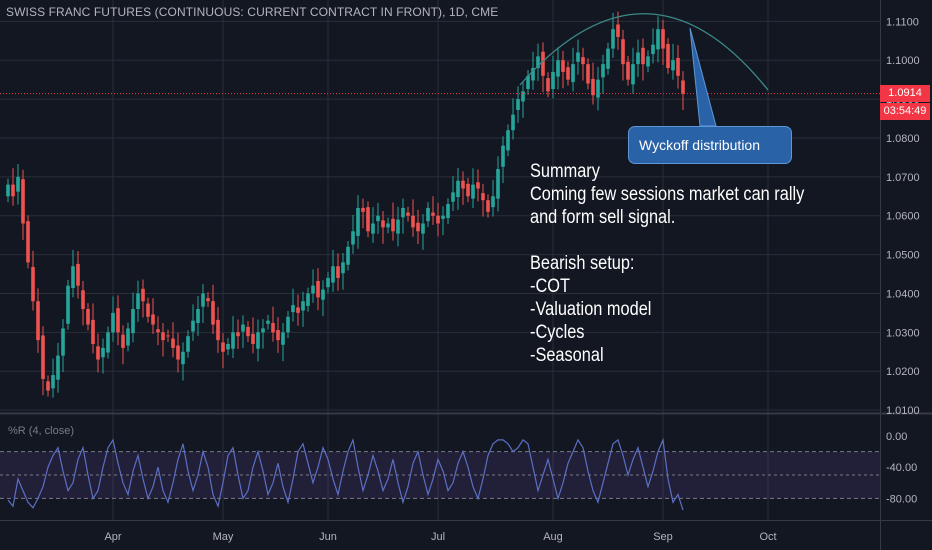 This screenshot has height=550, width=932. Describe the element at coordinates (663, 537) in the screenshot. I see `x-tick-label: Sep` at that location.